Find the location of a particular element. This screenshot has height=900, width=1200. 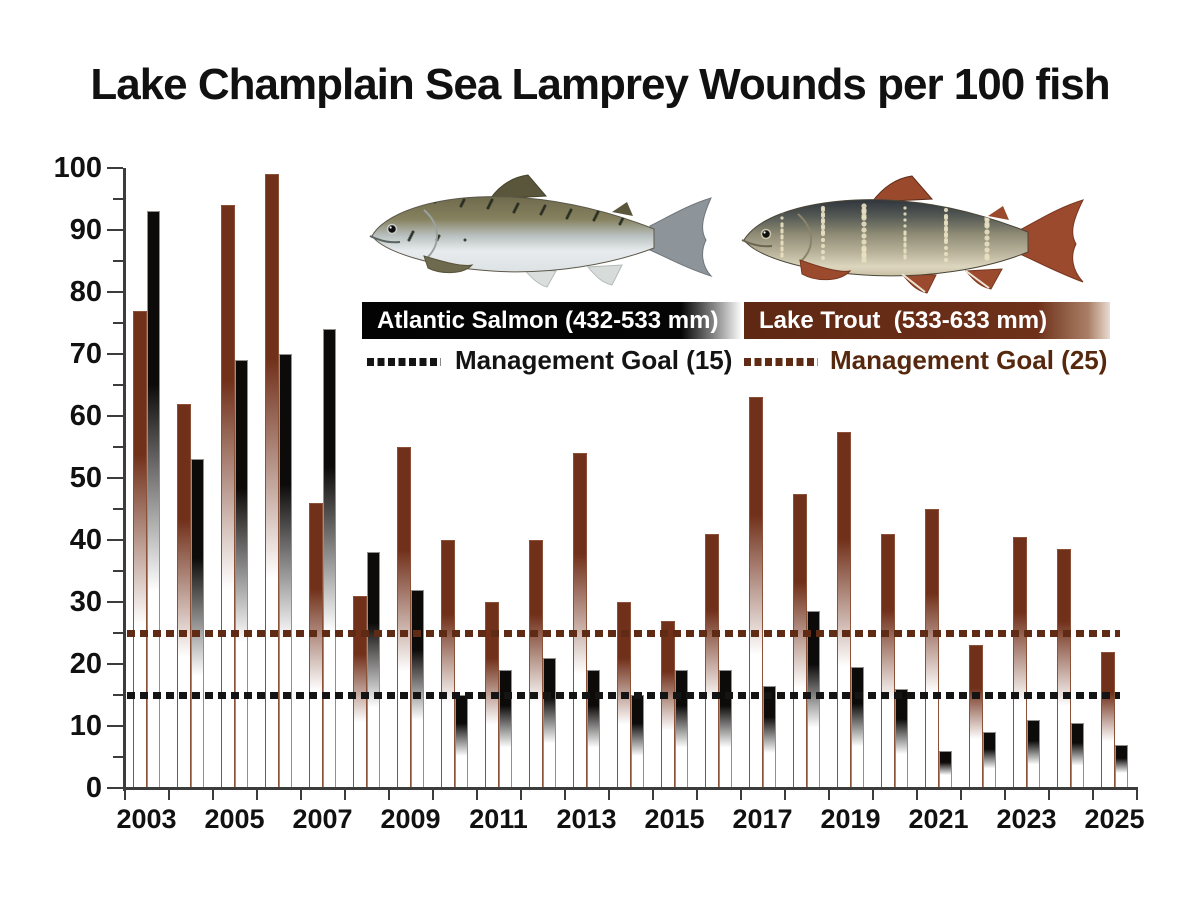

goal-line-lake-trout is located at coordinates (623, 633).